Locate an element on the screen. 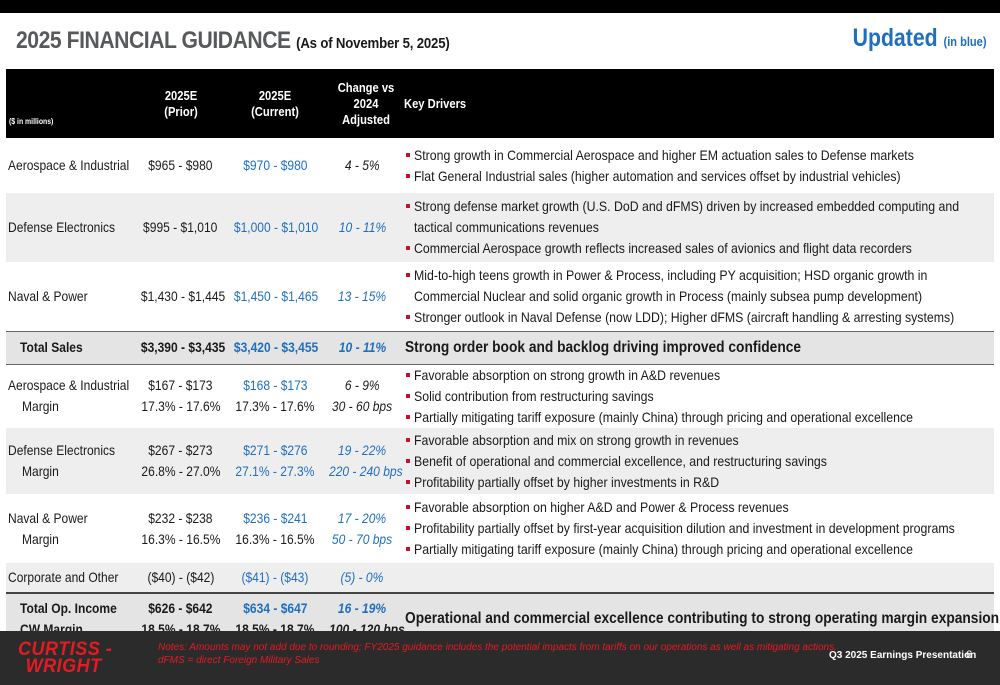 The width and height of the screenshot is (1000, 685). prior-value: $267 - $273 26.8% - 27.0% is located at coordinates (180, 461).